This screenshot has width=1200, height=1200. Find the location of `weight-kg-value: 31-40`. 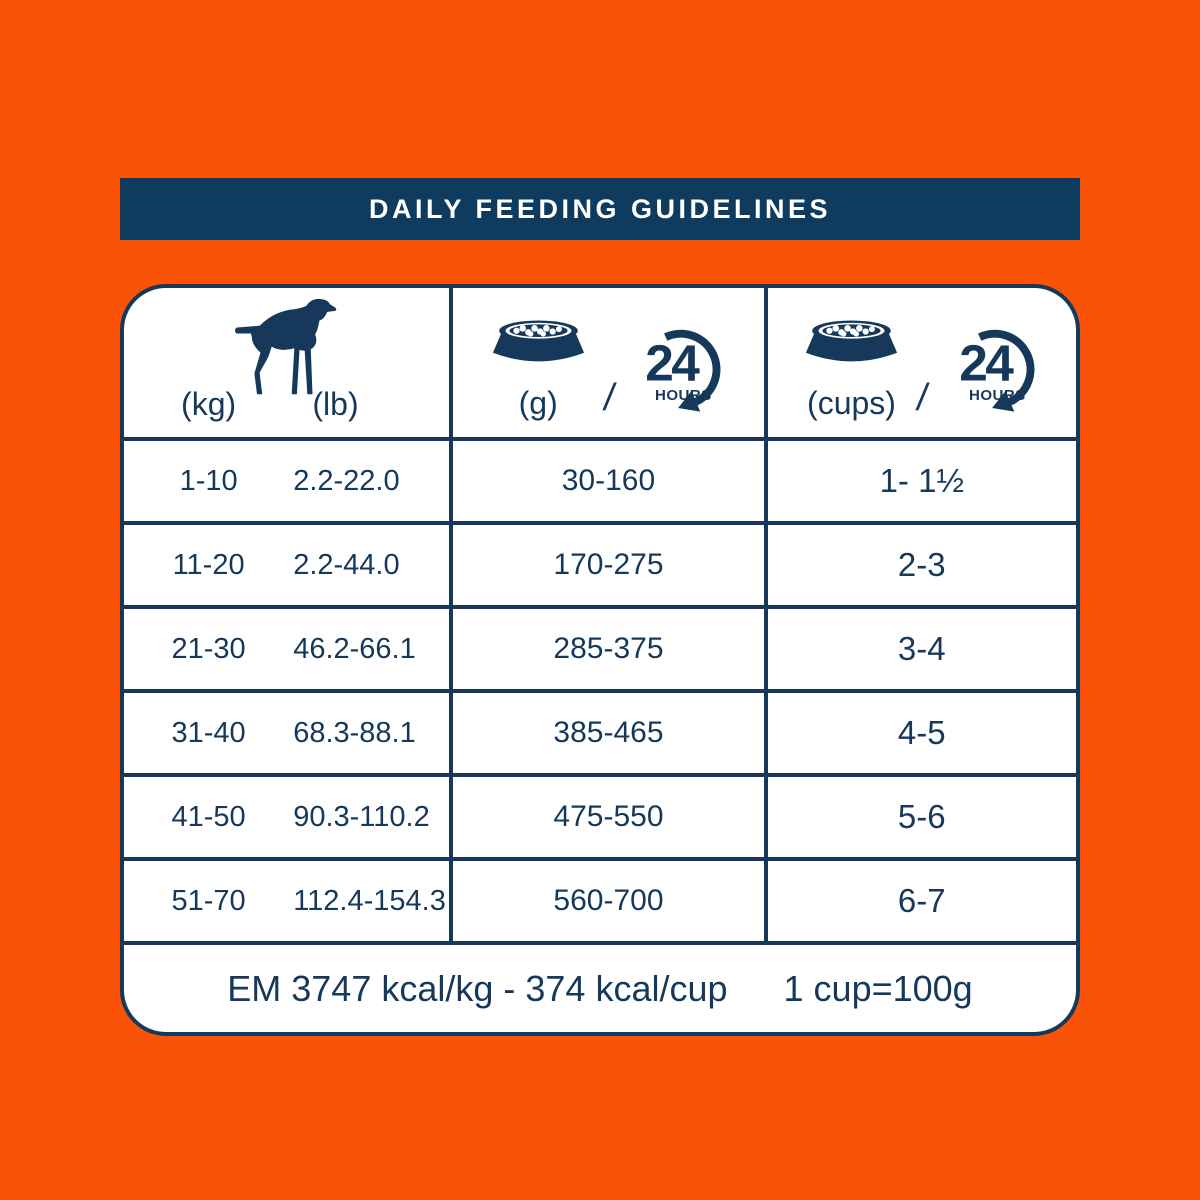

weight-kg-value: 31-40 is located at coordinates (208, 732).